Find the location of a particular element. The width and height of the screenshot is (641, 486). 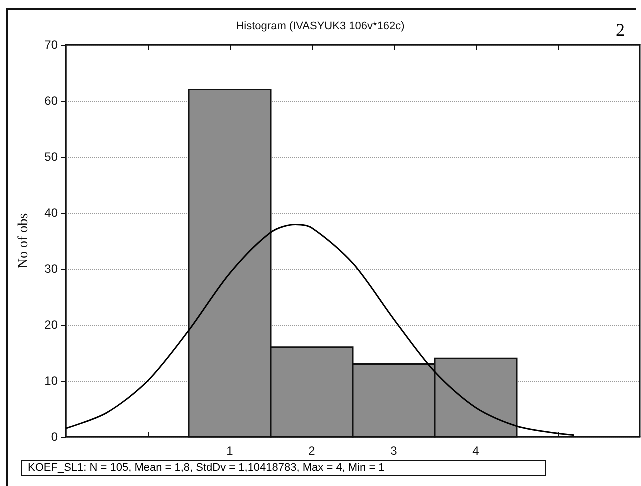

chart-title: Histogram (IVASYUK3 106v*162c) is located at coordinates (320, 26).